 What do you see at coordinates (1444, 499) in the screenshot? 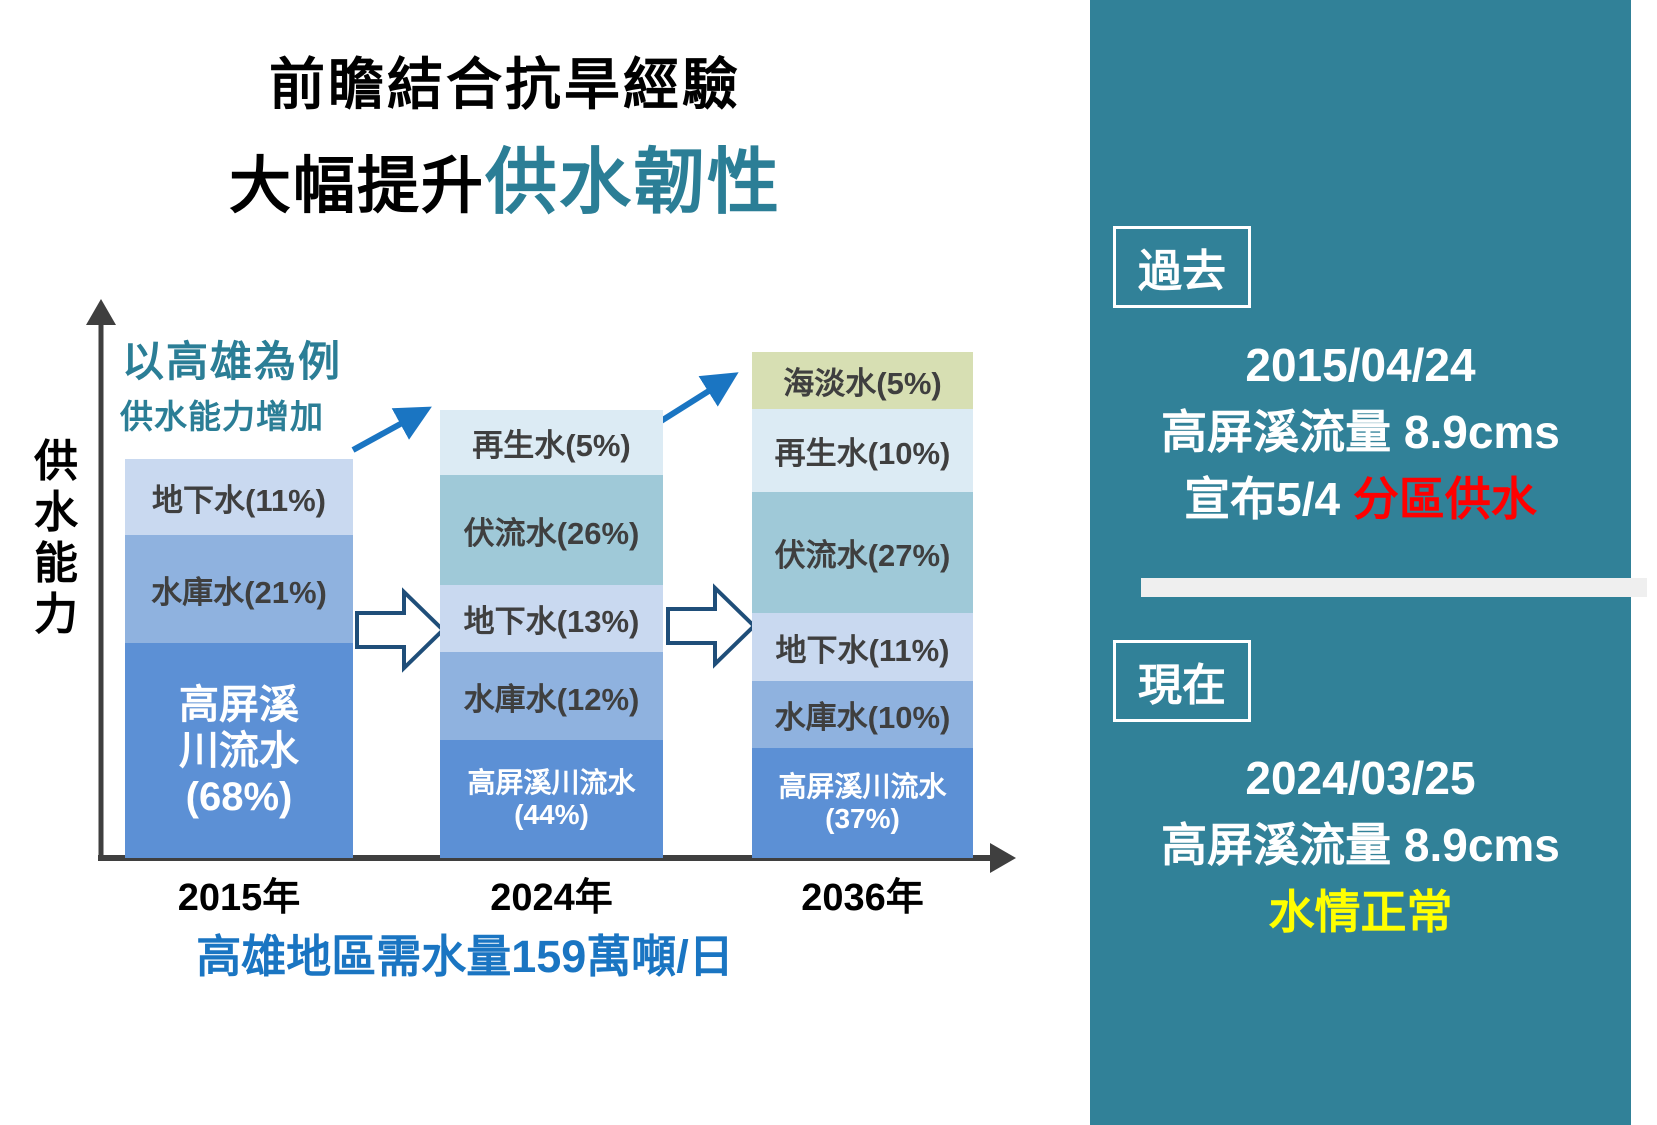
I see `past-announcement-highlight: 分區供水` at bounding box center [1444, 499].